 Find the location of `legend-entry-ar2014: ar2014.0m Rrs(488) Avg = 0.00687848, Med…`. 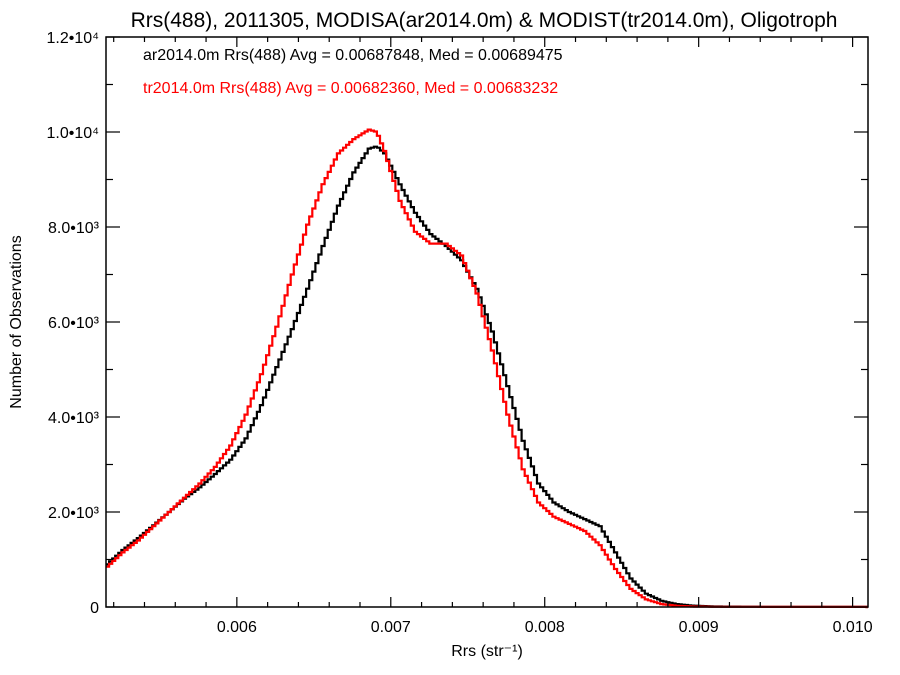

legend-entry-ar2014: ar2014.0m Rrs(488) Avg = 0.00687848, Med… is located at coordinates (353, 55).